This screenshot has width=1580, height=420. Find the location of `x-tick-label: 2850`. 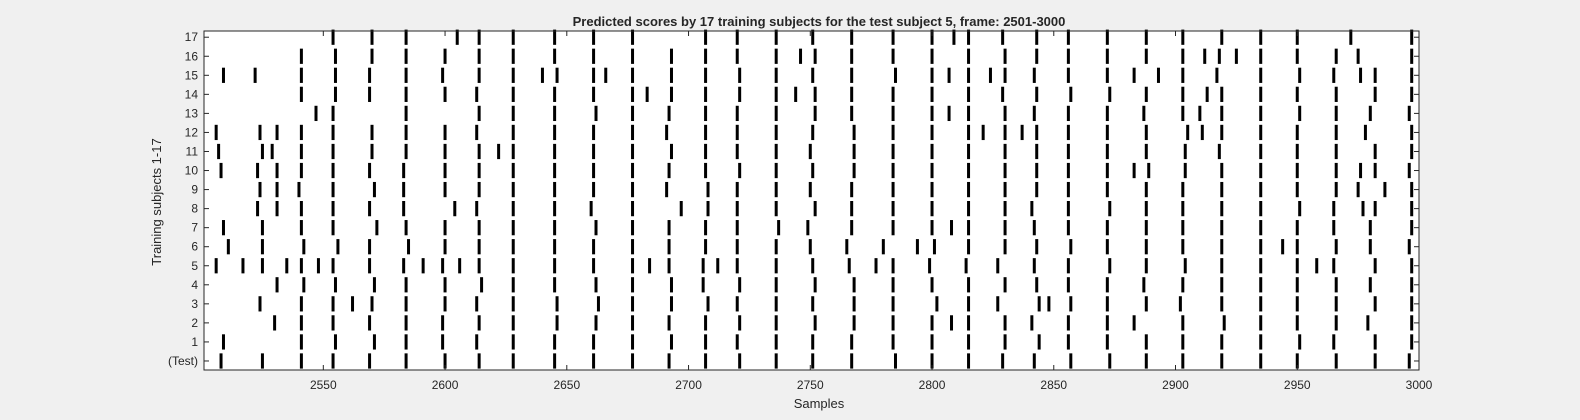

x-tick-label: 2850 is located at coordinates (1053, 385).